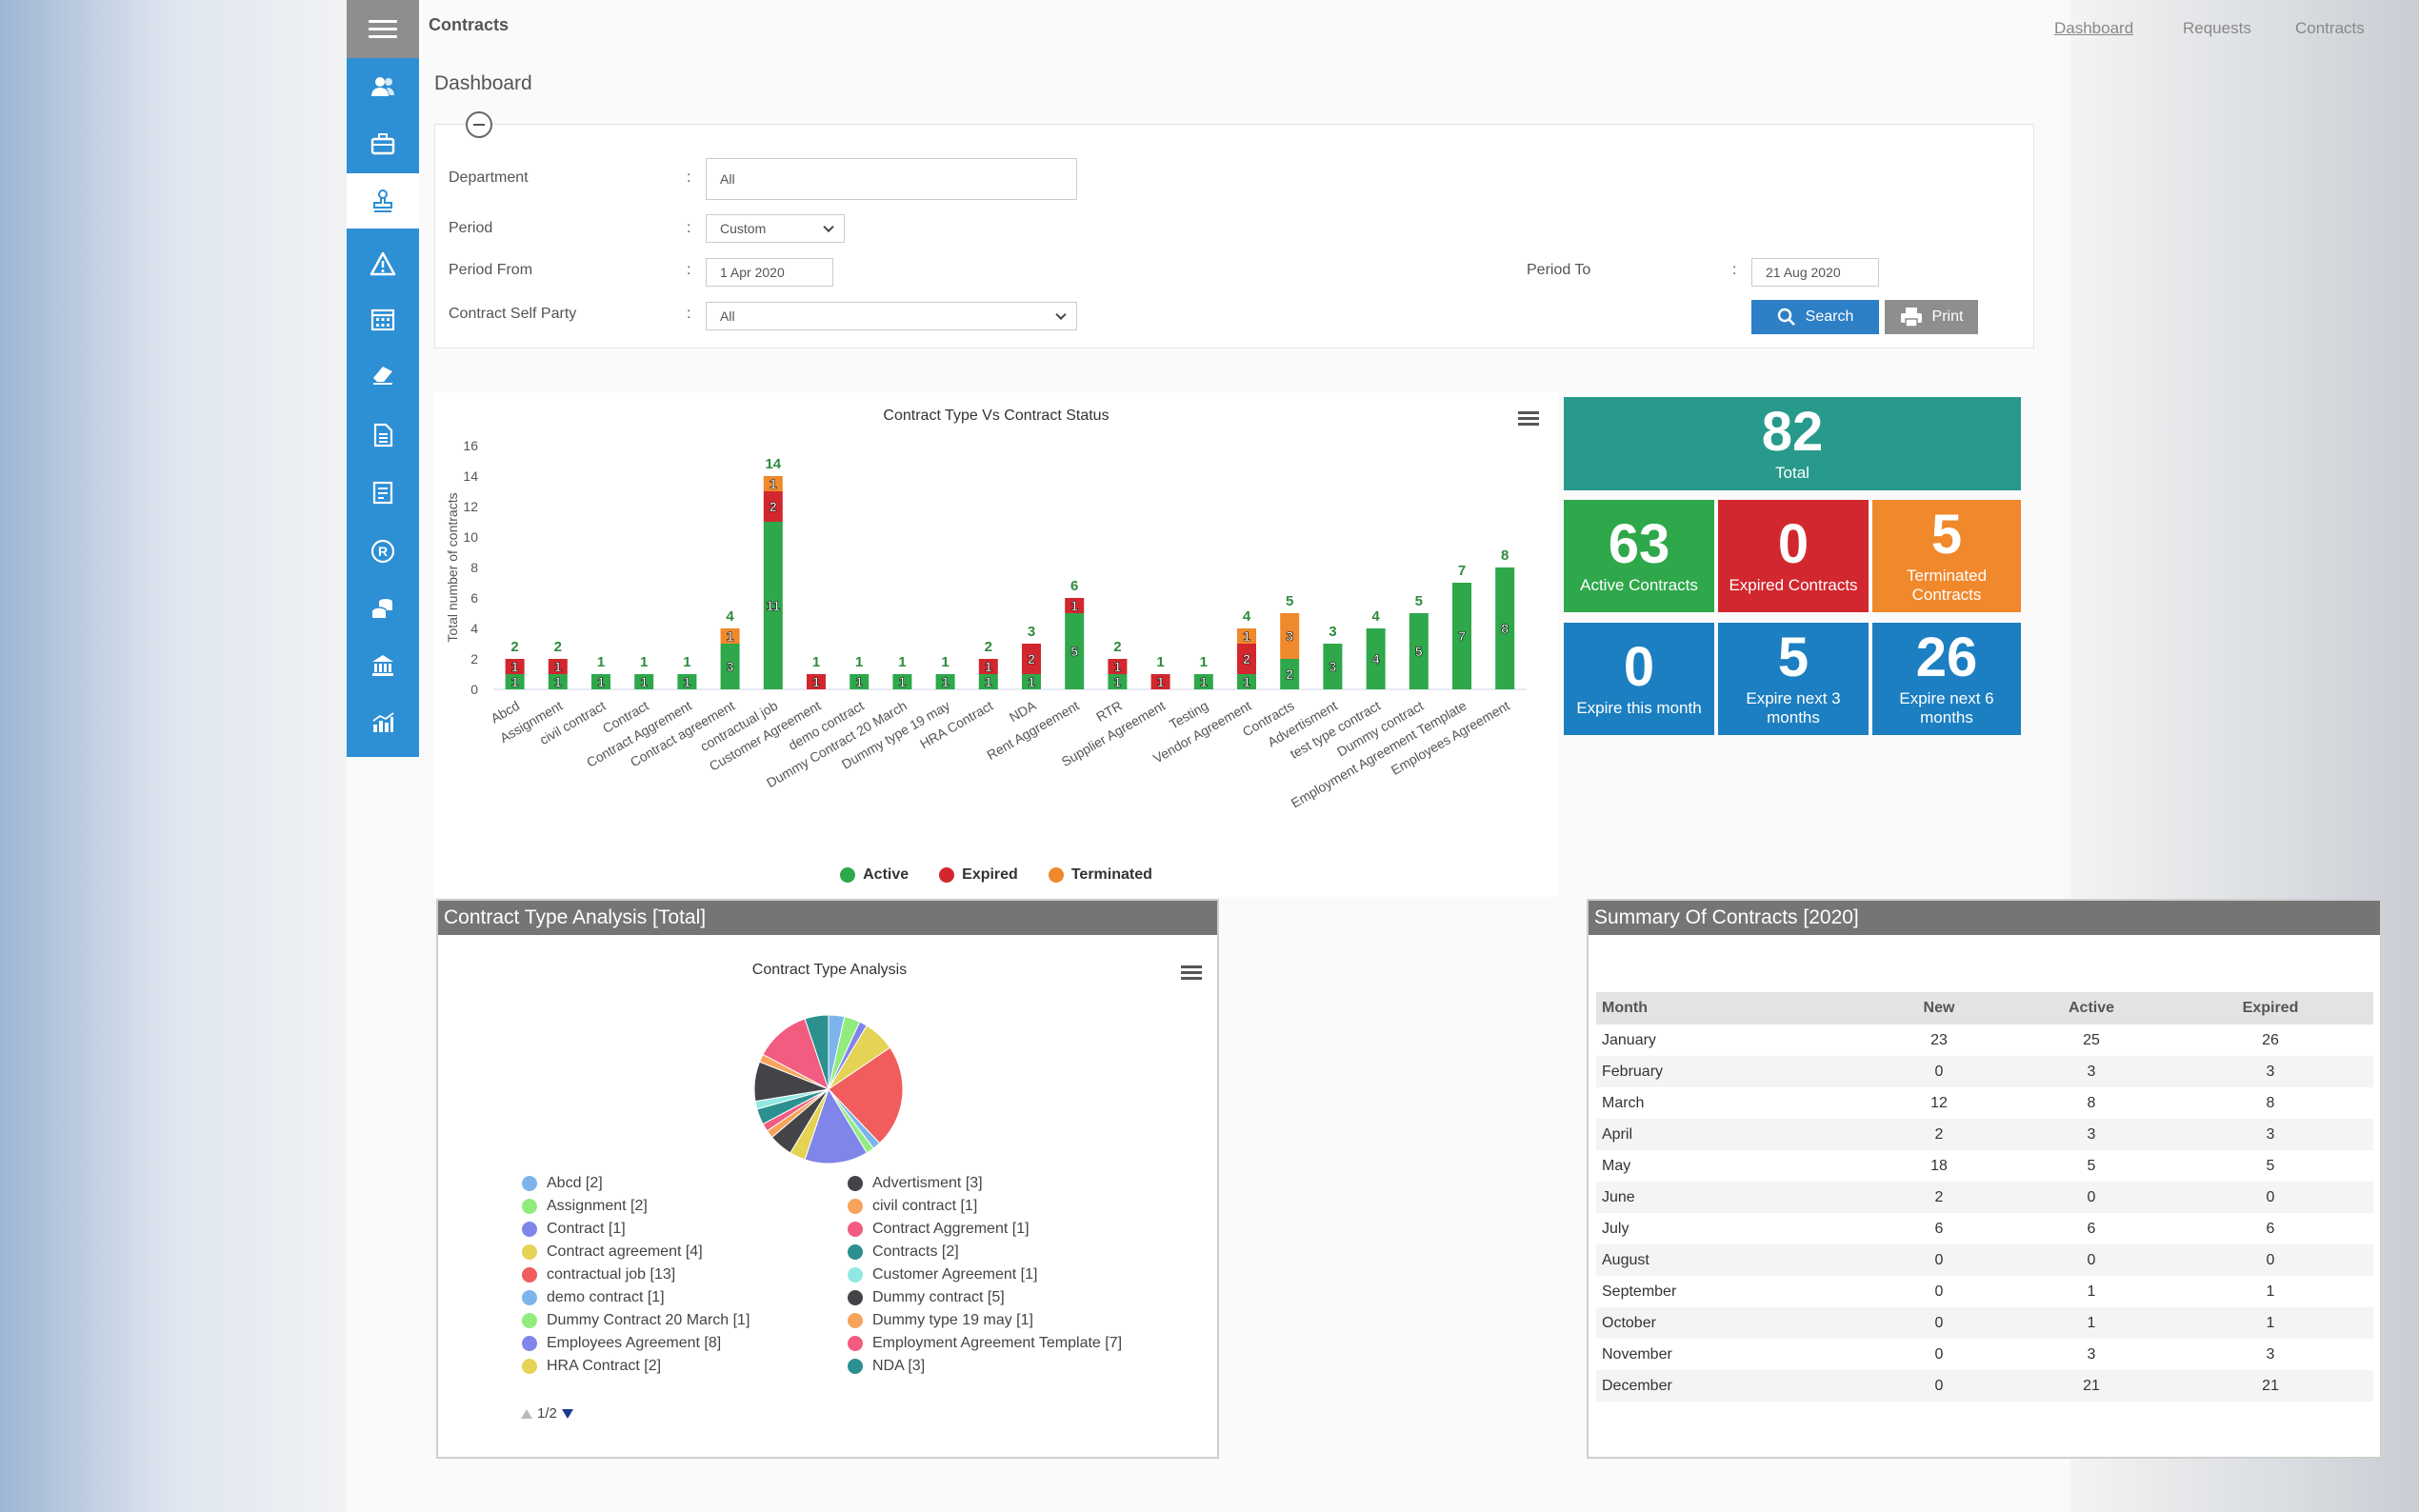 The width and height of the screenshot is (2419, 1512). I want to click on print-button: Print, so click(1931, 317).